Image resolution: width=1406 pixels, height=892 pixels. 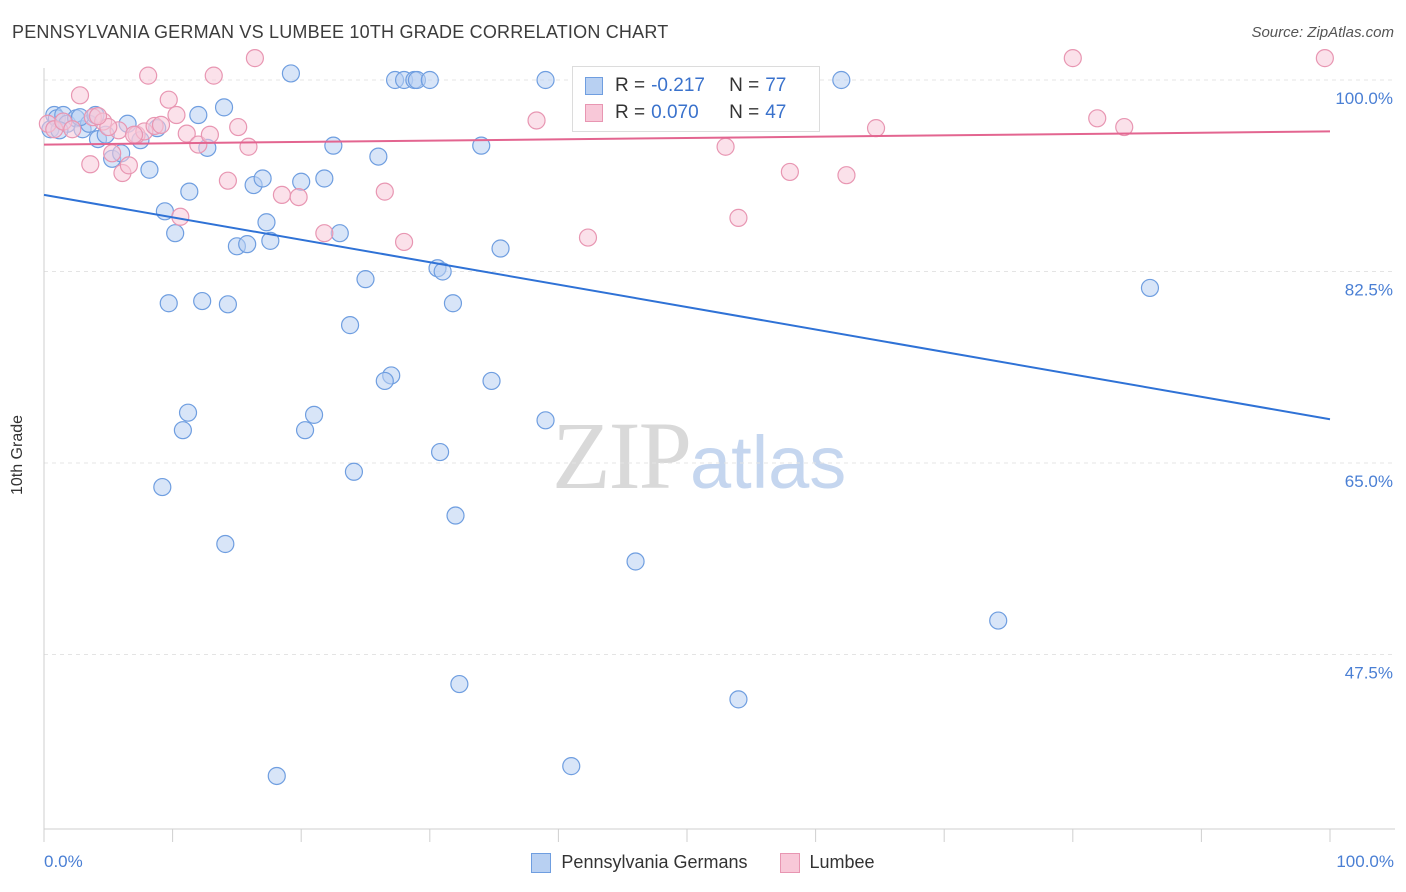 I want to click on y-tick-label: 82.5%, so click(x=1369, y=290).